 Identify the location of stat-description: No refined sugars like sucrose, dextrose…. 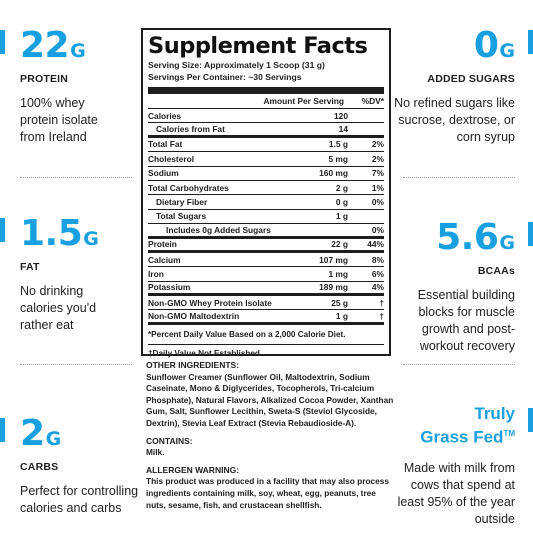
(454, 120).